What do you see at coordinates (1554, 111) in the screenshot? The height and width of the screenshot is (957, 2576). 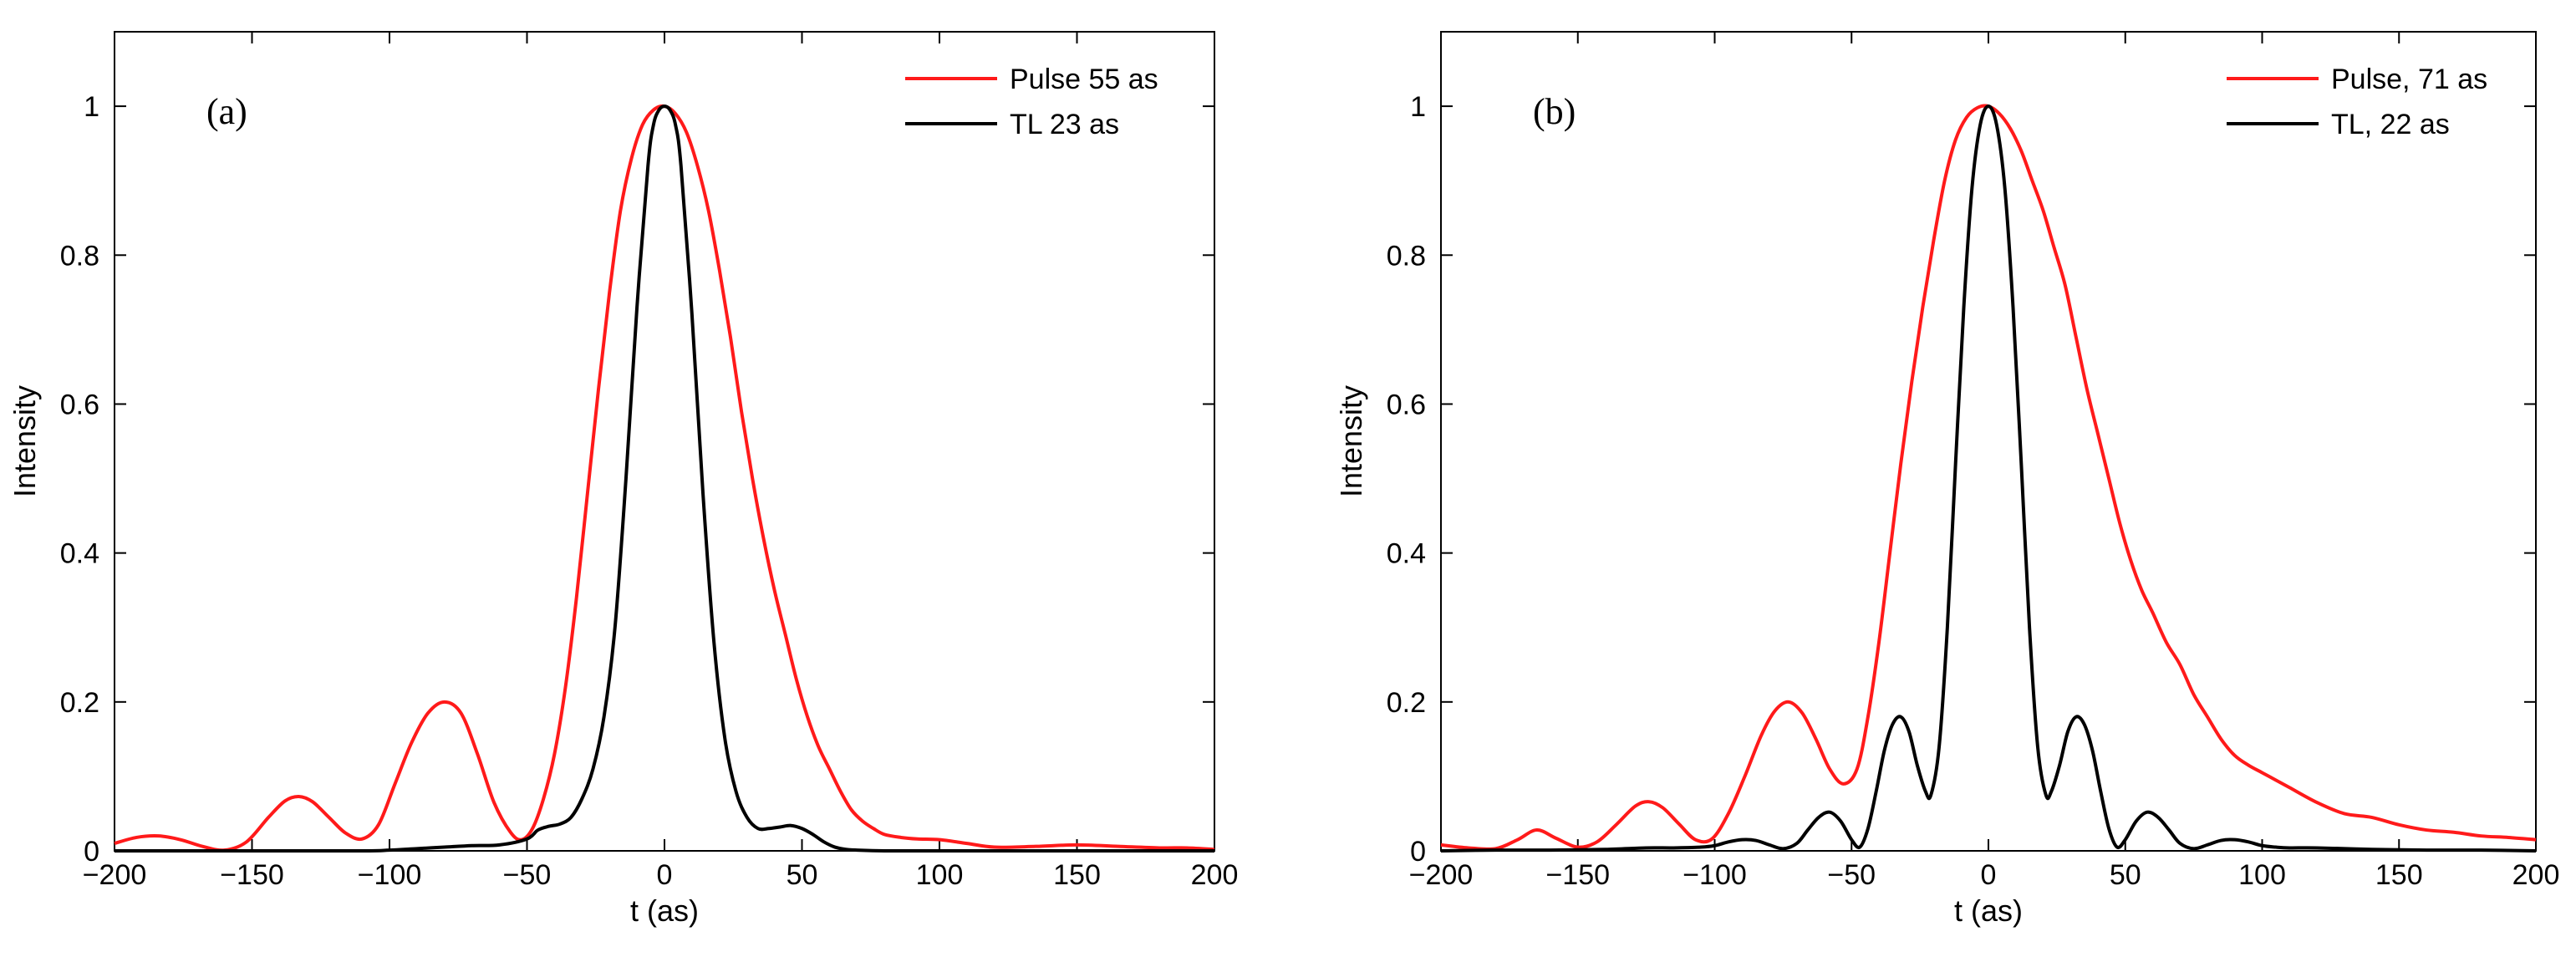 I see `panel-label: (b)` at bounding box center [1554, 111].